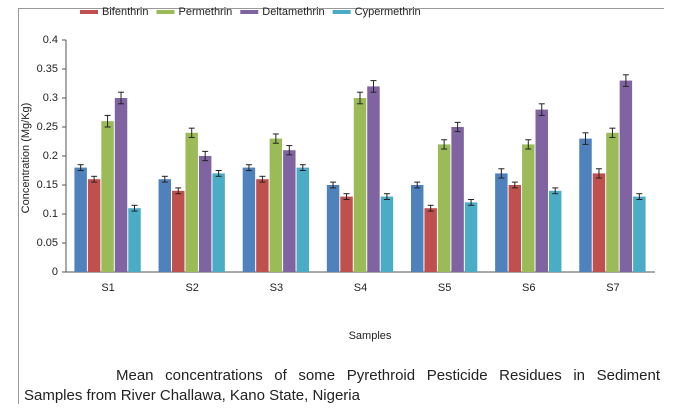 Image resolution: width=674 pixels, height=410 pixels. I want to click on y-tick-label: 0.35, so click(47, 69).